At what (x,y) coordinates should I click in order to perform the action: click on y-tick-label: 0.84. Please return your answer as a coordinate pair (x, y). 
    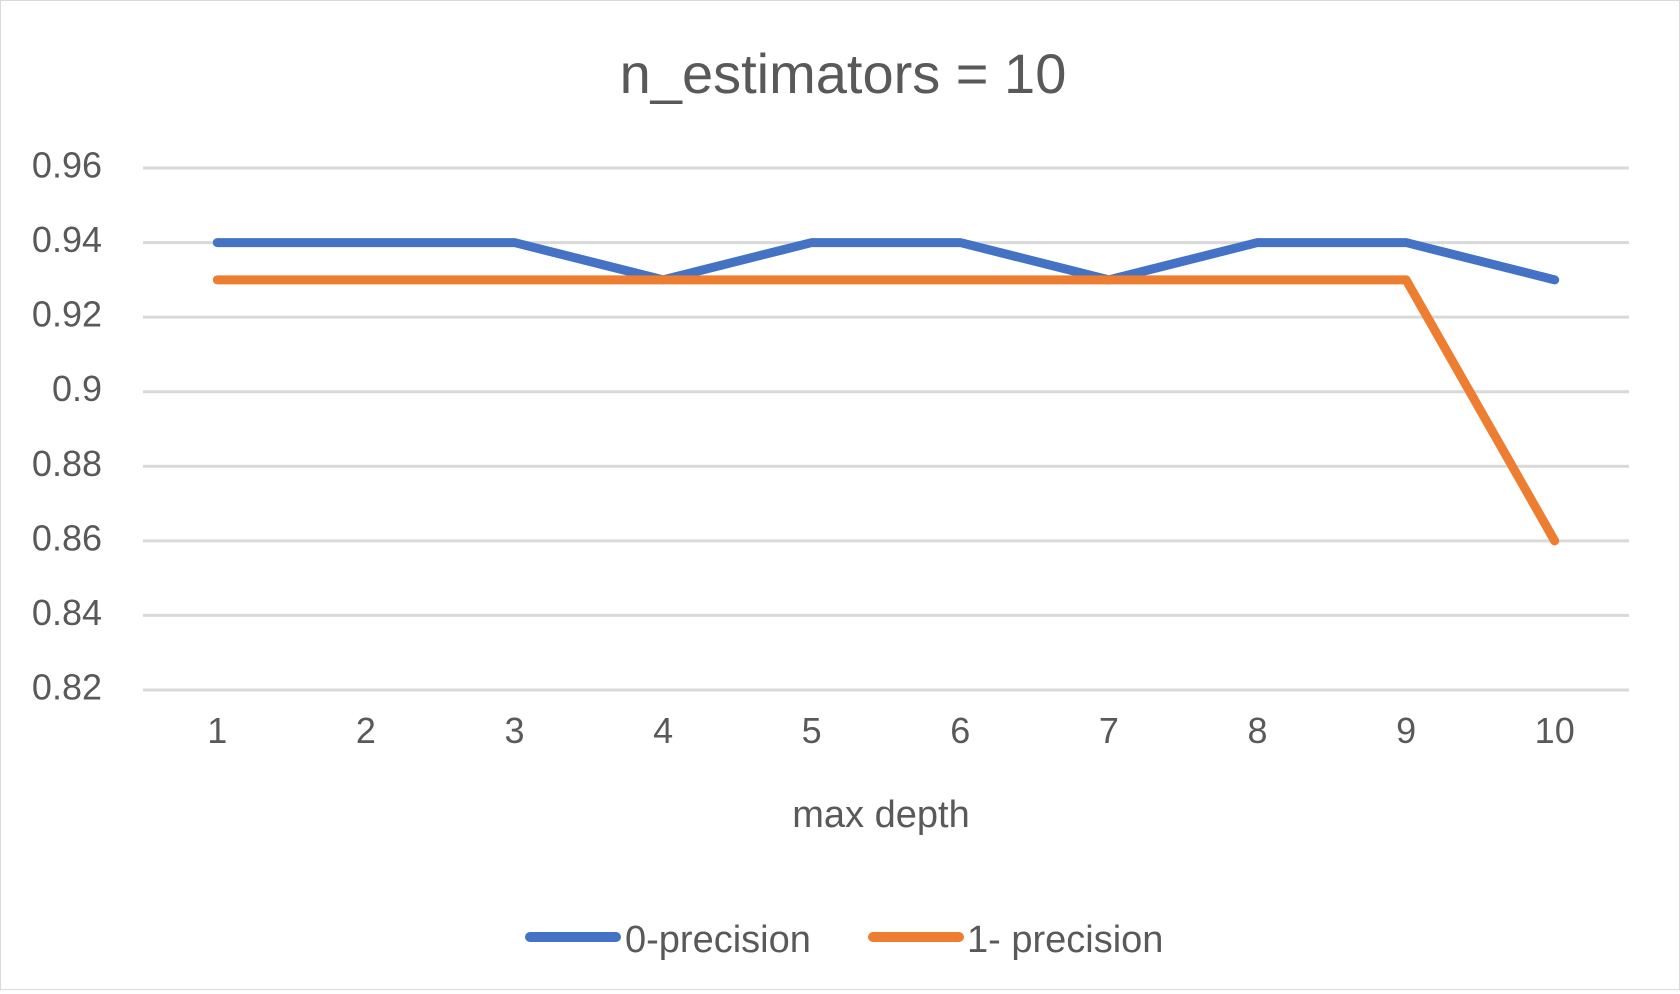
    Looking at the image, I should click on (67, 612).